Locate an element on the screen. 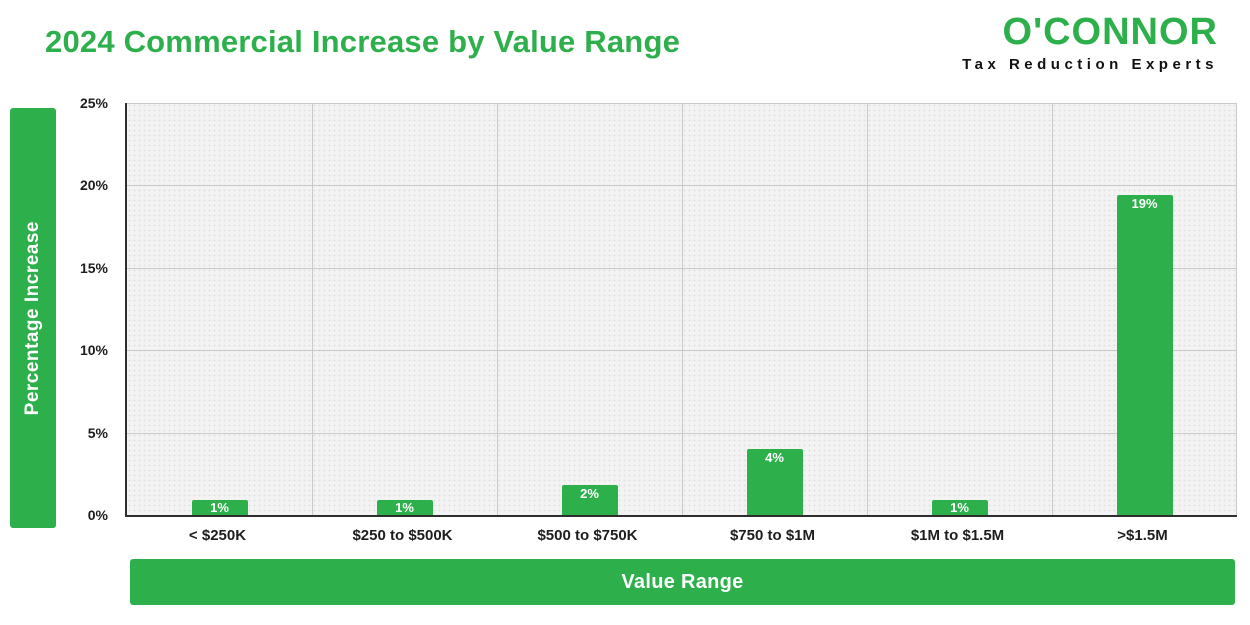  y-tick-label: 0% is located at coordinates (97, 515).